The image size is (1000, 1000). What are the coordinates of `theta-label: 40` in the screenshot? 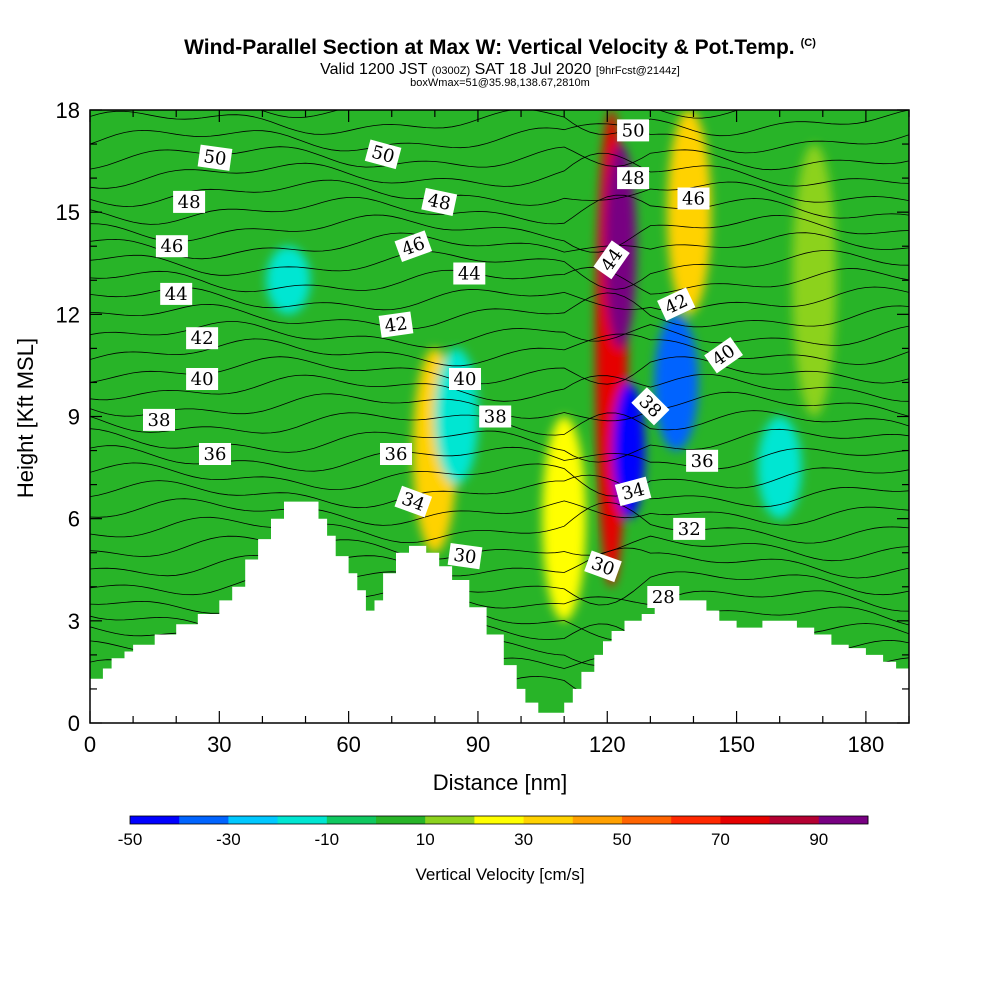 It's located at (202, 379).